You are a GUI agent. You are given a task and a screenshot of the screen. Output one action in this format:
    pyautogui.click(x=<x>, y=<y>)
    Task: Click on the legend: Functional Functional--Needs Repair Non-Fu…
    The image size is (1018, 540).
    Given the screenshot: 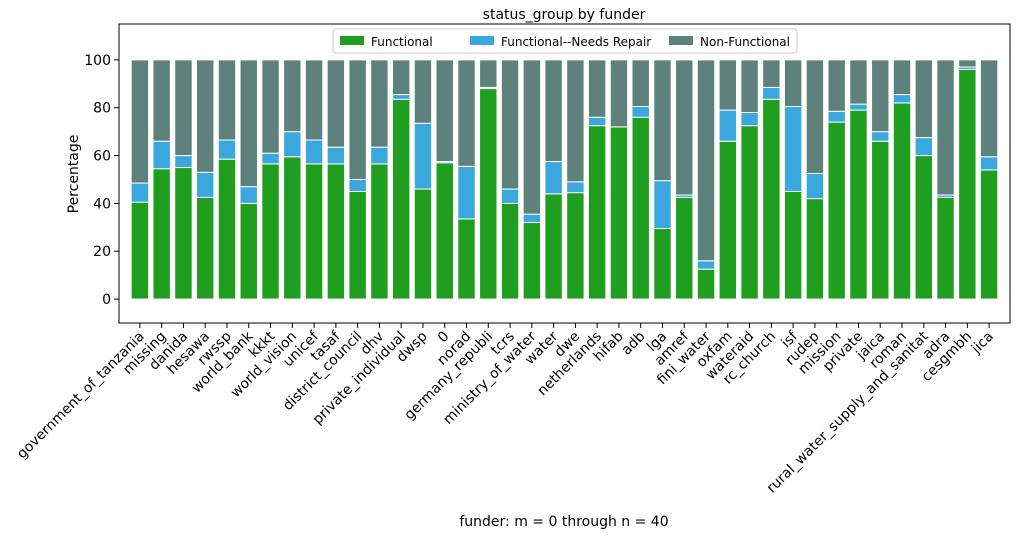 What is the action you would take?
    pyautogui.click(x=565, y=41)
    